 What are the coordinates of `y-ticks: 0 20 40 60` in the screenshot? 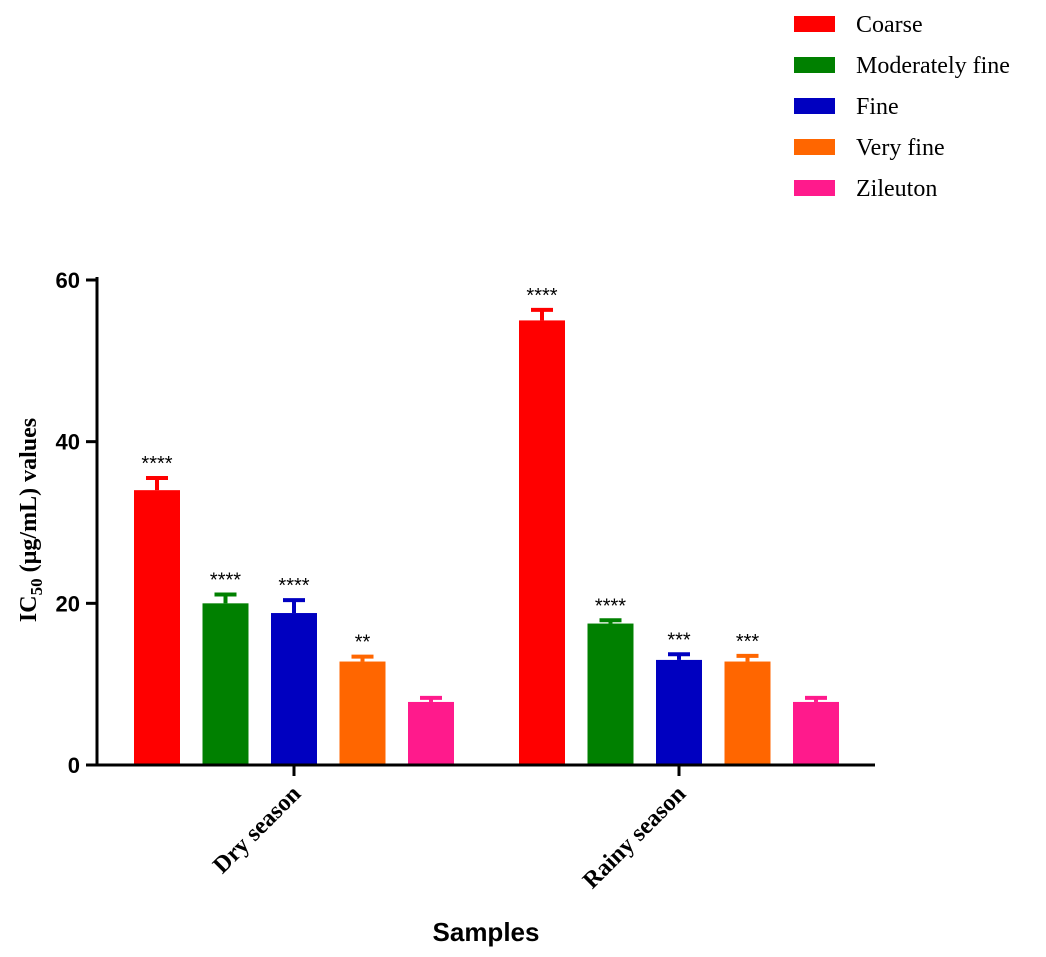 It's located at (76, 523).